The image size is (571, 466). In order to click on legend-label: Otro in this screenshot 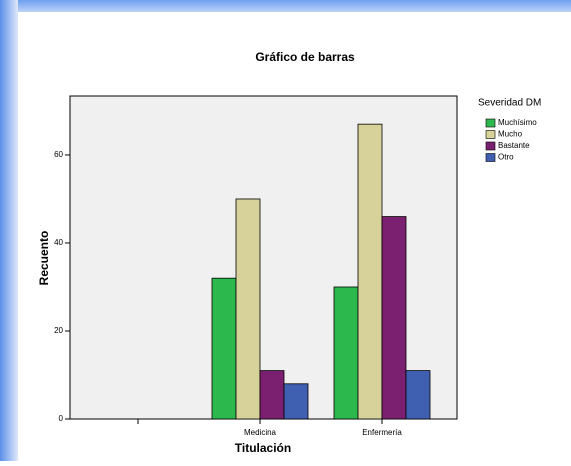, I will do `click(506, 157)`.